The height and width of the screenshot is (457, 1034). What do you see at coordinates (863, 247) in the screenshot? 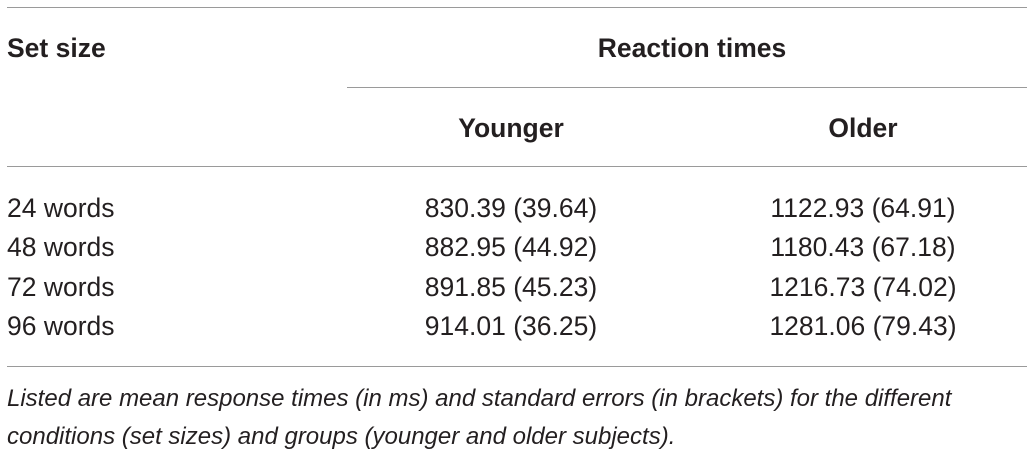
I see `row-older-value: 1180.43 (67.18)` at bounding box center [863, 247].